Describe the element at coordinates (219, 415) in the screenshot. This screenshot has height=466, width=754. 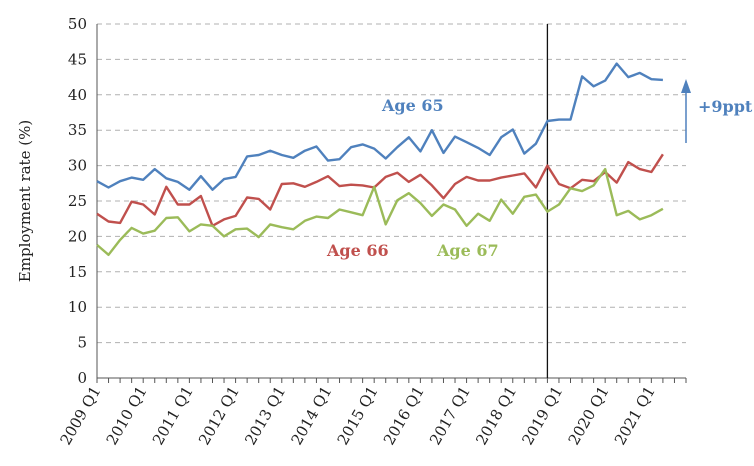
I see `x-tick-label: 2012 Q1` at that location.